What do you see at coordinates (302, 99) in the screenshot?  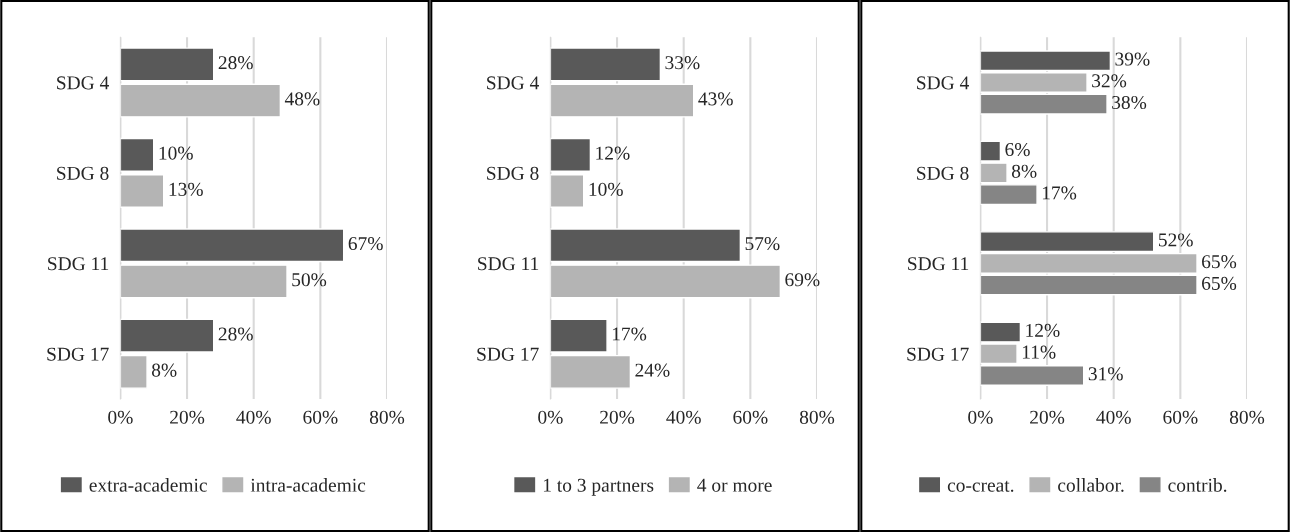 I see `data-label: 48%` at bounding box center [302, 99].